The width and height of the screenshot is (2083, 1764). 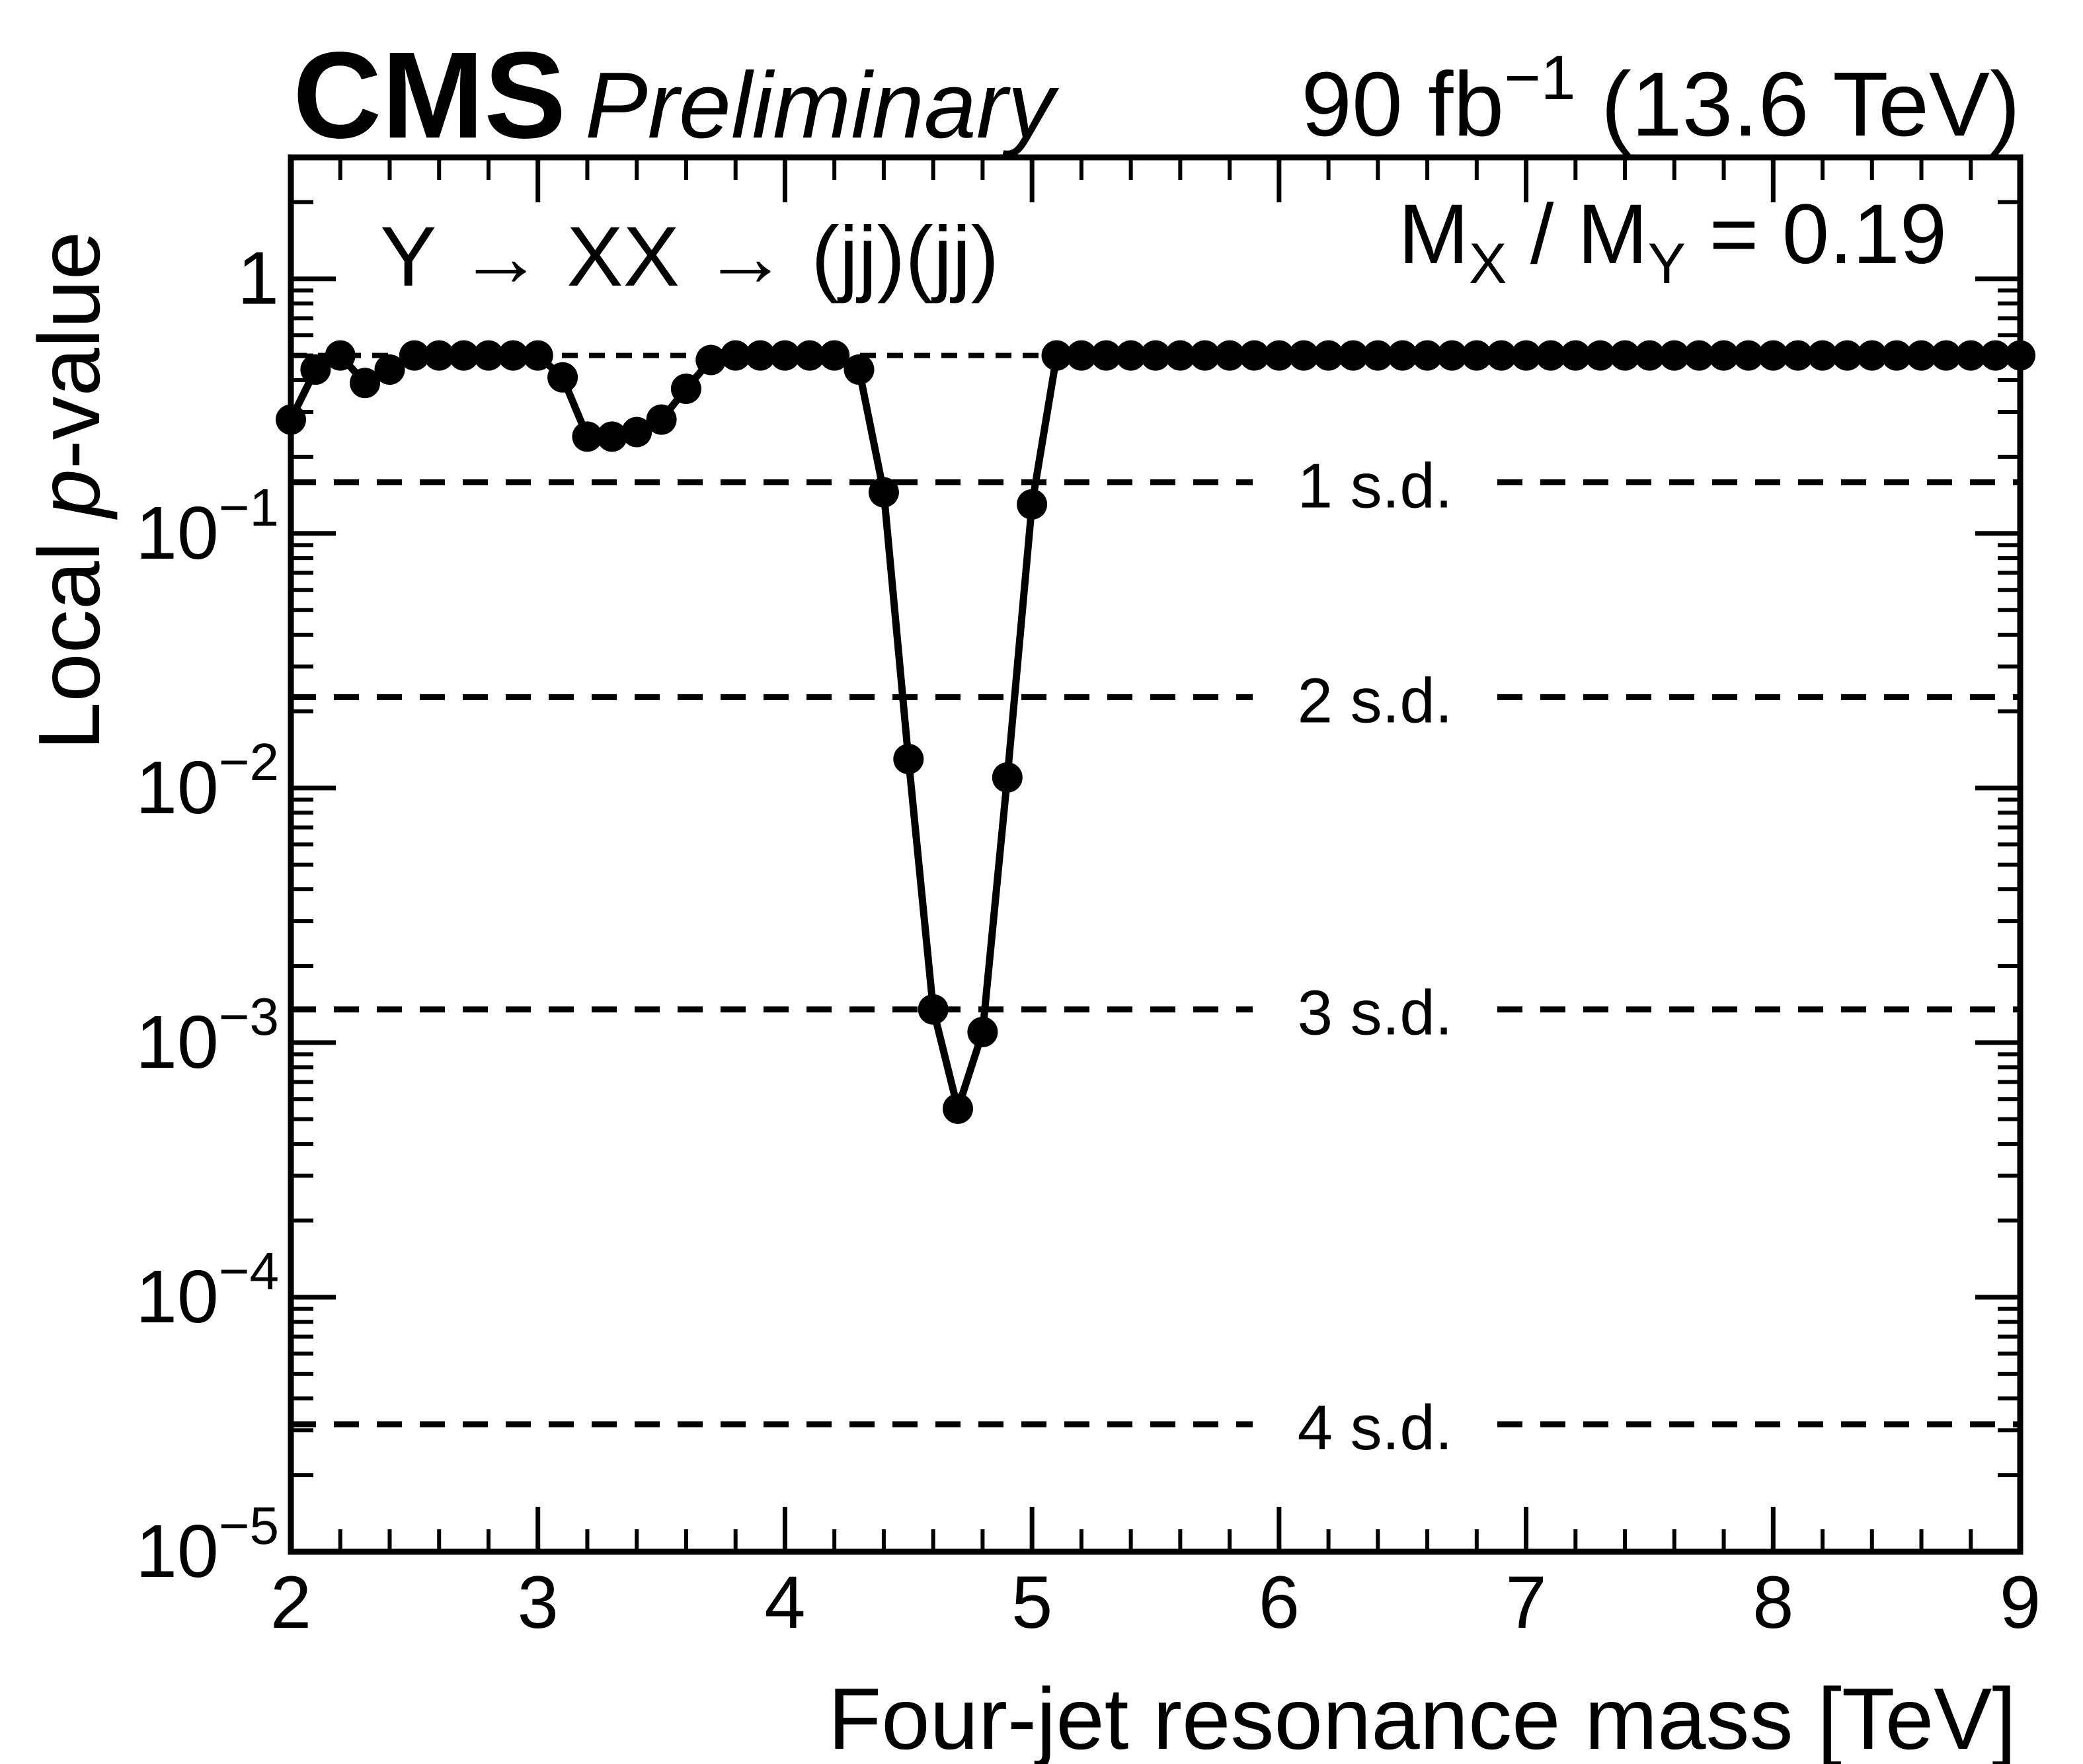 I want to click on x-tick-label: 3, so click(x=538, y=1602).